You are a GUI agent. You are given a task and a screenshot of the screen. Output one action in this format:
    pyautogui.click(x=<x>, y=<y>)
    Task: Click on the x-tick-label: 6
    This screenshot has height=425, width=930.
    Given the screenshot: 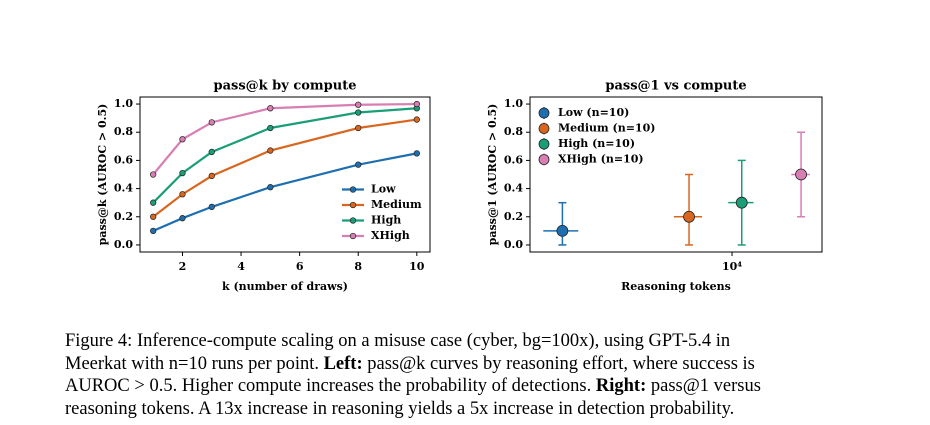 What is the action you would take?
    pyautogui.click(x=300, y=266)
    